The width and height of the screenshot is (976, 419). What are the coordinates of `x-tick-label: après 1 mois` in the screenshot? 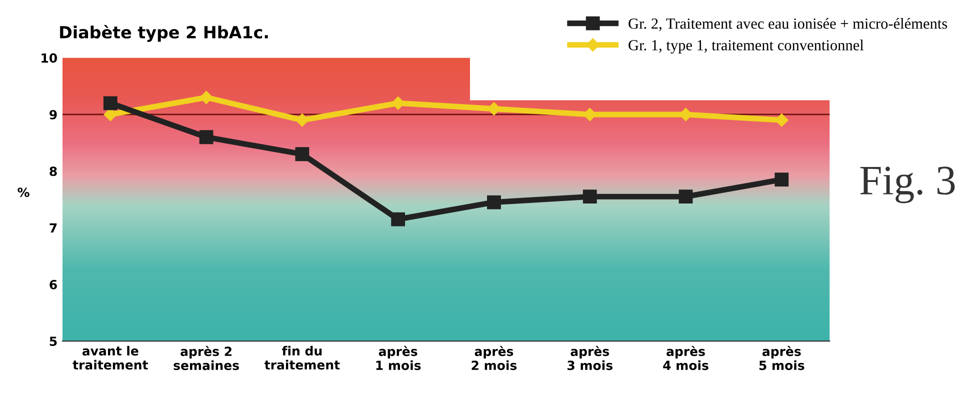 It's located at (398, 358).